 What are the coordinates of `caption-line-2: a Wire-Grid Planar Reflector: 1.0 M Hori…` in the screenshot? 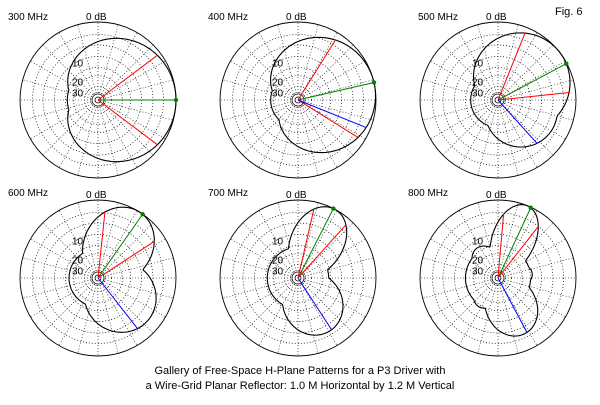 It's located at (300, 386).